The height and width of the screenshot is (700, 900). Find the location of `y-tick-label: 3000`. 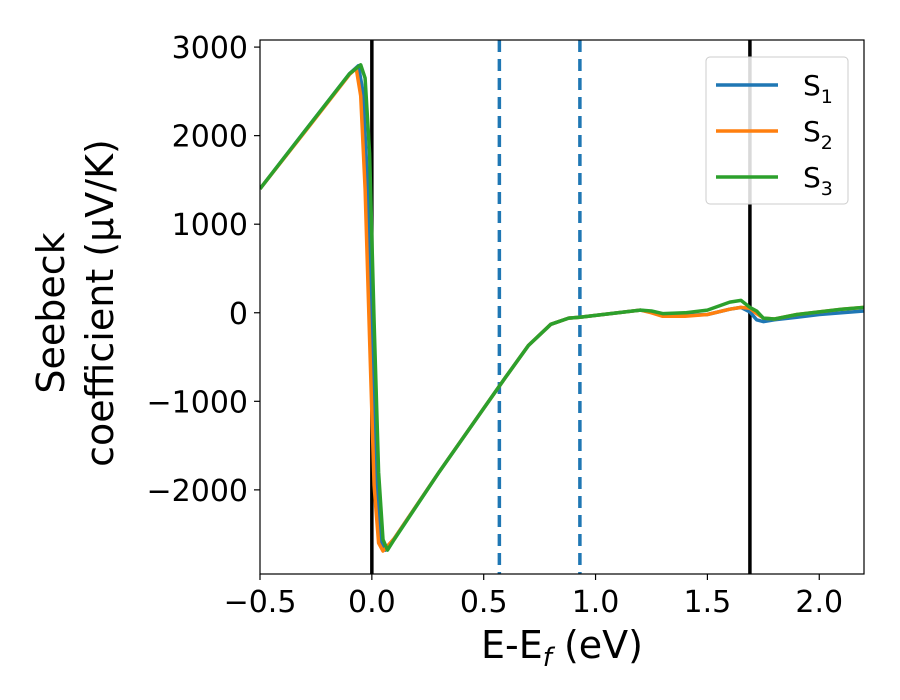

y-tick-label: 3000 is located at coordinates (210, 48).